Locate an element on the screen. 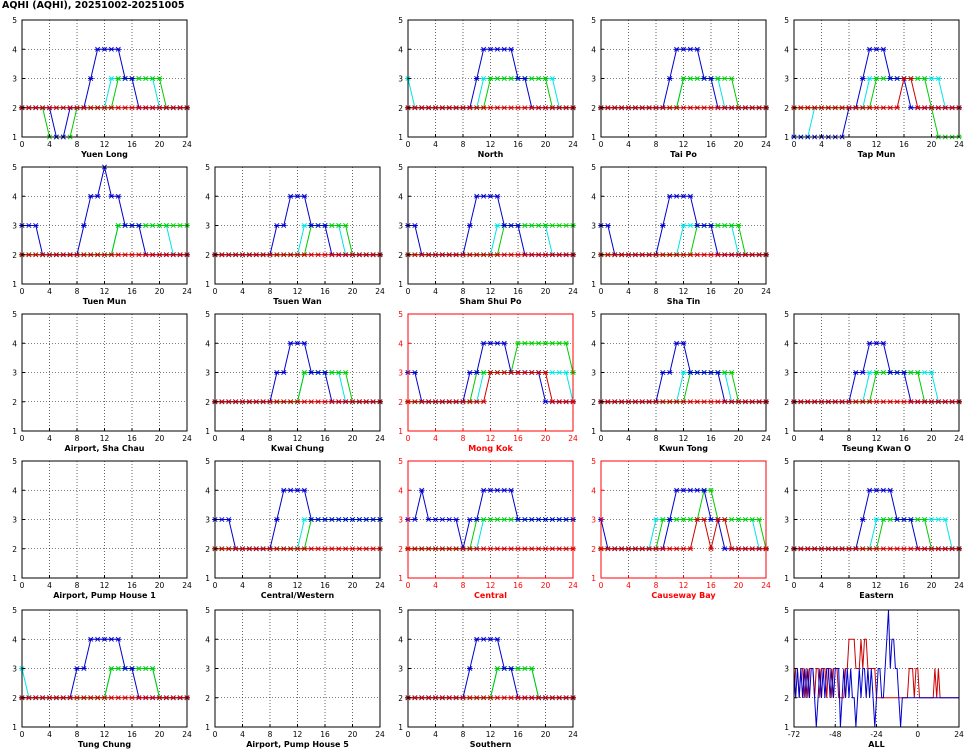 The height and width of the screenshot is (755, 965). x-tick-label: 20 is located at coordinates (353, 438).